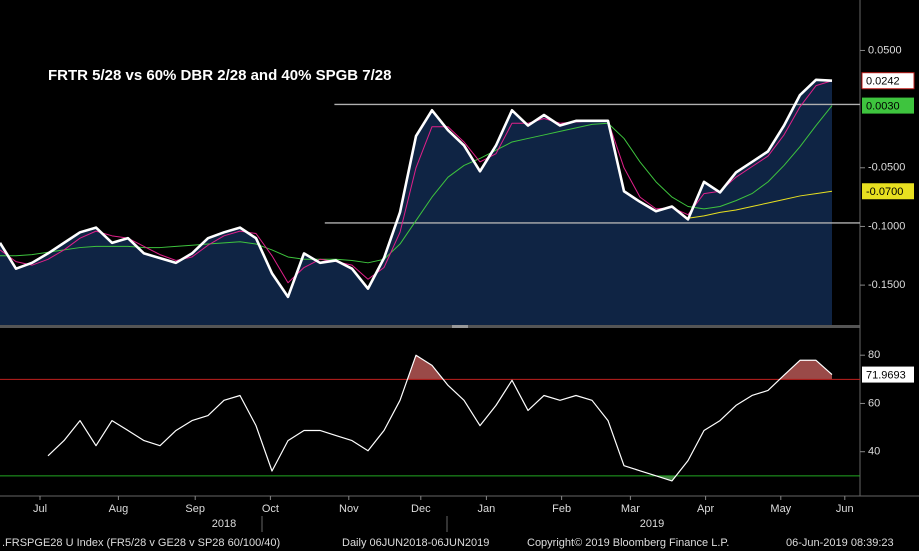  What do you see at coordinates (195, 509) in the screenshot?
I see `x-tick-label: Sep` at bounding box center [195, 509].